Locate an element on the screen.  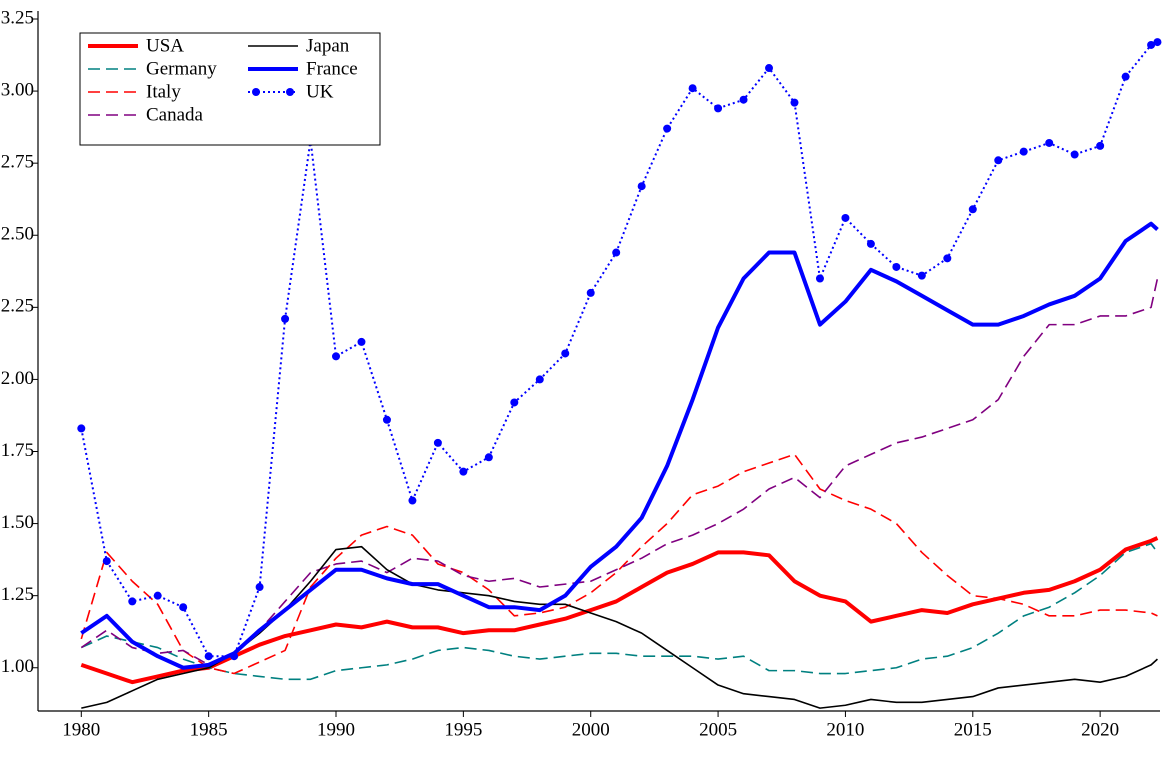
x-tick-label: 2010 is located at coordinates (845, 729).